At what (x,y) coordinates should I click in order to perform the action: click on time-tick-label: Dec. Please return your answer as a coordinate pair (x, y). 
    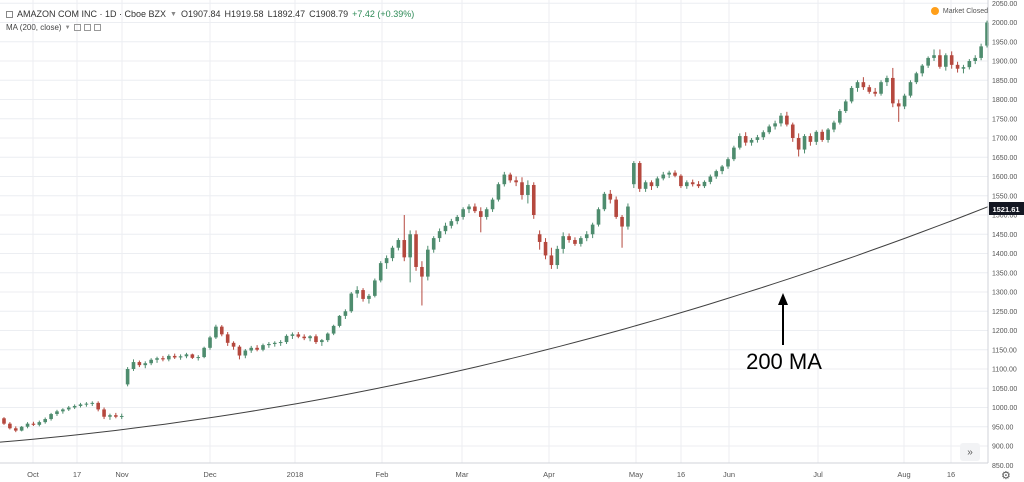
    Looking at the image, I should click on (210, 474).